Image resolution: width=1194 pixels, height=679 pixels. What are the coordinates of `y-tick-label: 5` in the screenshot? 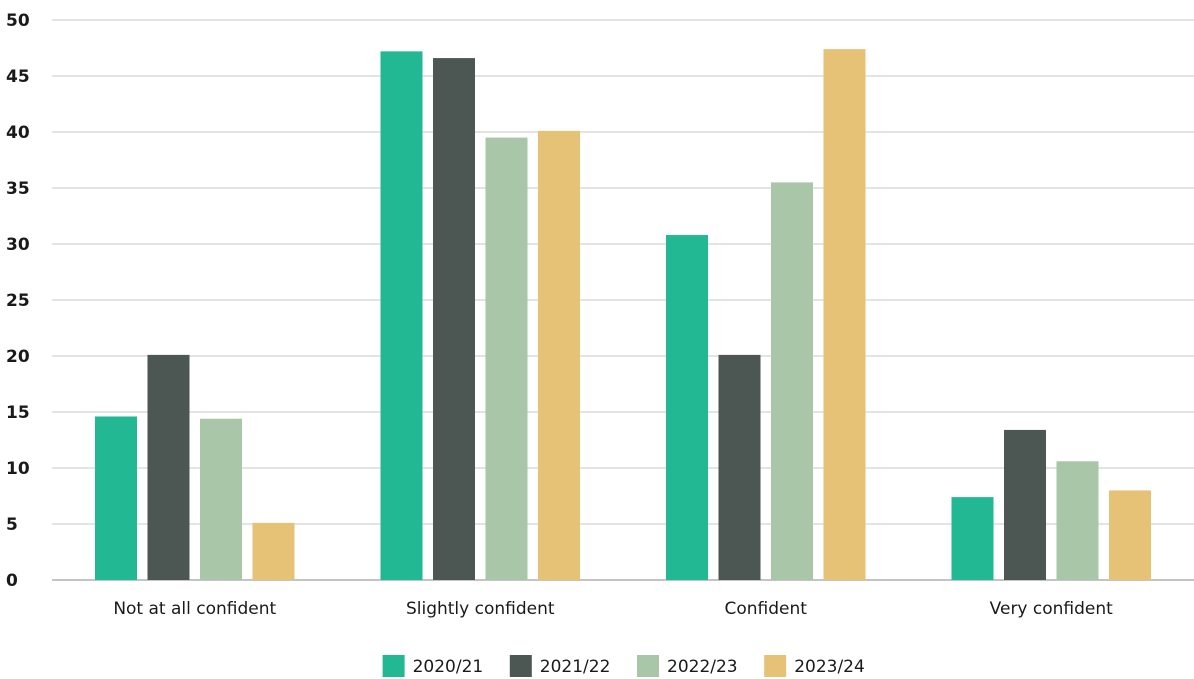 It's located at (12, 525).